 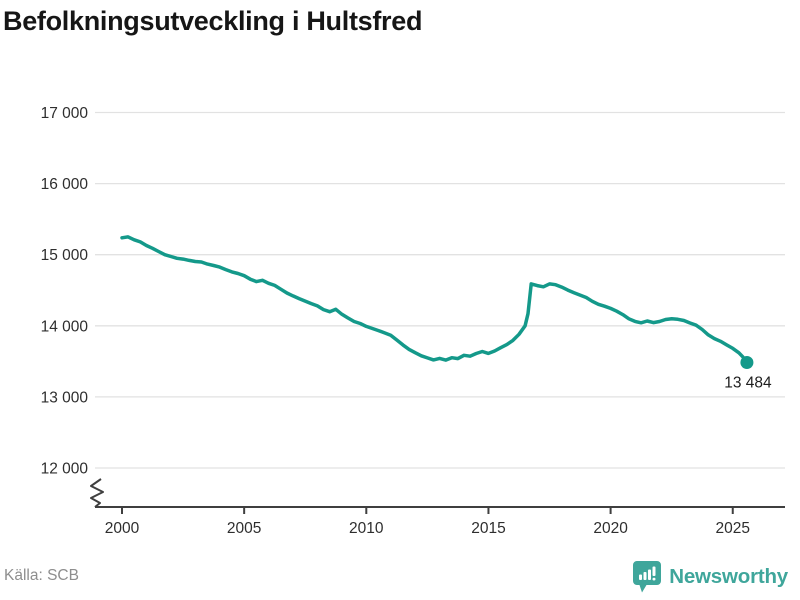 What do you see at coordinates (213, 21) in the screenshot?
I see `page-title: Befolkningsutveckling i Hultsfred` at bounding box center [213, 21].